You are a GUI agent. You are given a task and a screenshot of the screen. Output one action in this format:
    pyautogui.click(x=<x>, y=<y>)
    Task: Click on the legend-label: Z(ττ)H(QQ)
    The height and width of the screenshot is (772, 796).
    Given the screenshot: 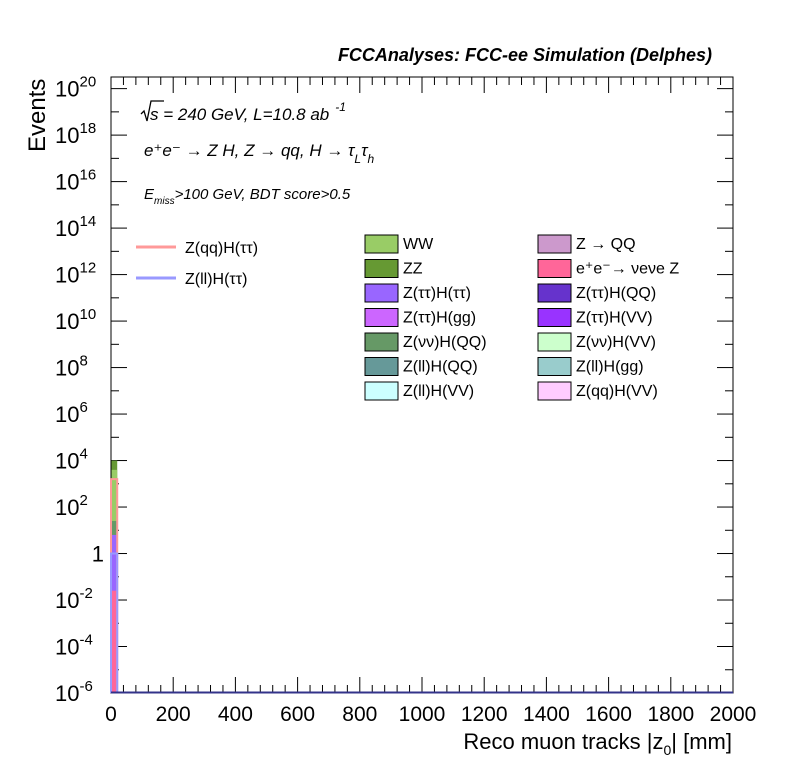 What is the action you would take?
    pyautogui.click(x=616, y=293)
    